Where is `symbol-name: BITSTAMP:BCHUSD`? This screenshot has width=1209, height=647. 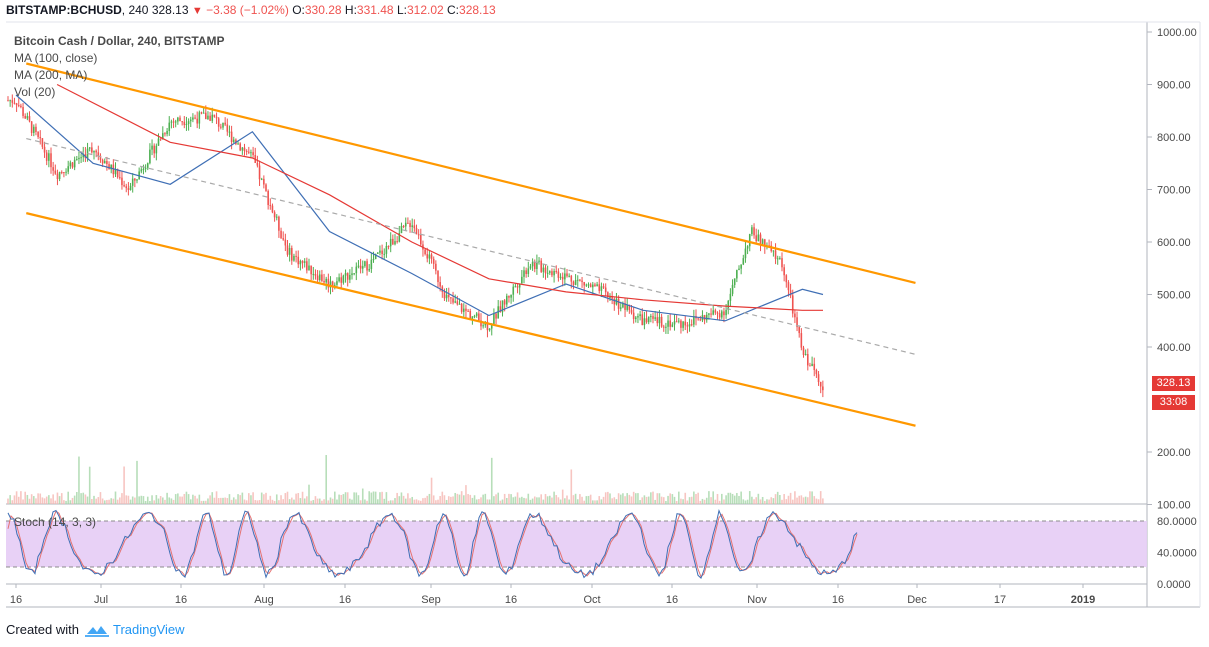 symbol-name: BITSTAMP:BCHUSD is located at coordinates (64, 10).